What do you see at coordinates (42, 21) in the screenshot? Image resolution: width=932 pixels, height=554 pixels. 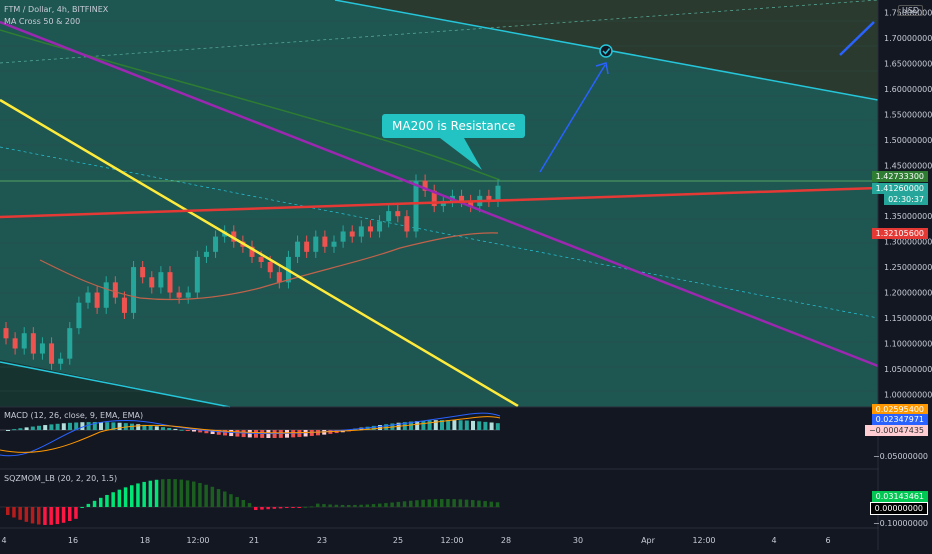 I see `indicator-legend: MA Cross 50 & 200` at bounding box center [42, 21].